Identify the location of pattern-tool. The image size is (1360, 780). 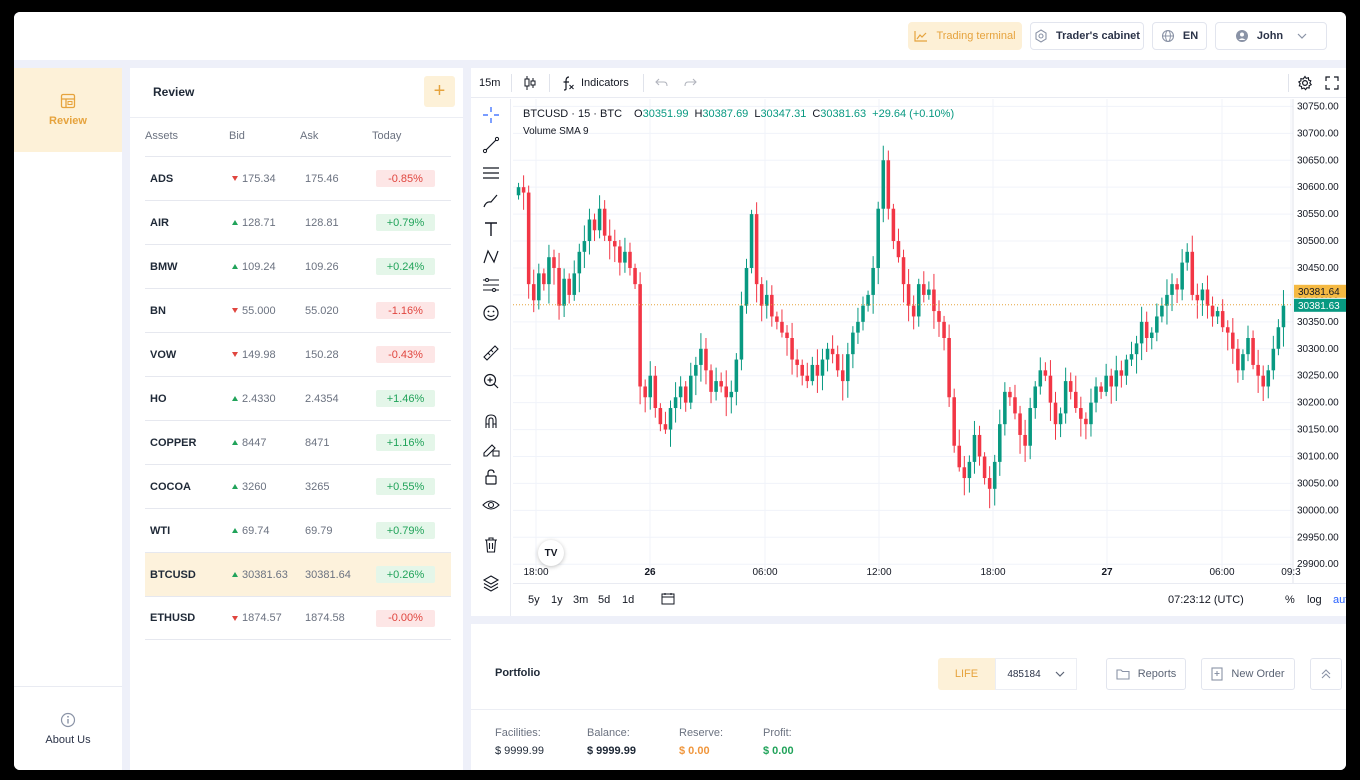
(491, 257).